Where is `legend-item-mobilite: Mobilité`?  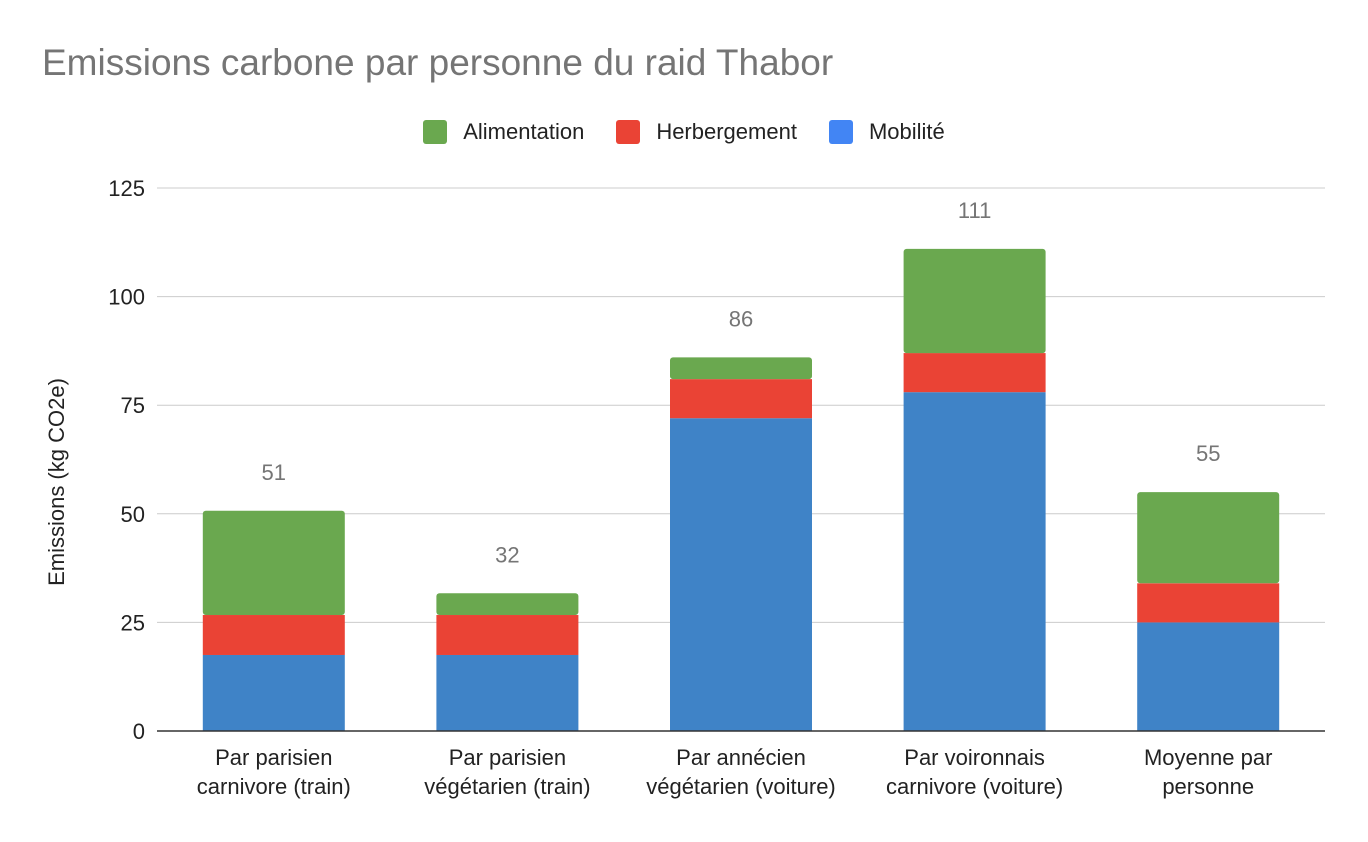 legend-item-mobilite: Mobilité is located at coordinates (886, 132).